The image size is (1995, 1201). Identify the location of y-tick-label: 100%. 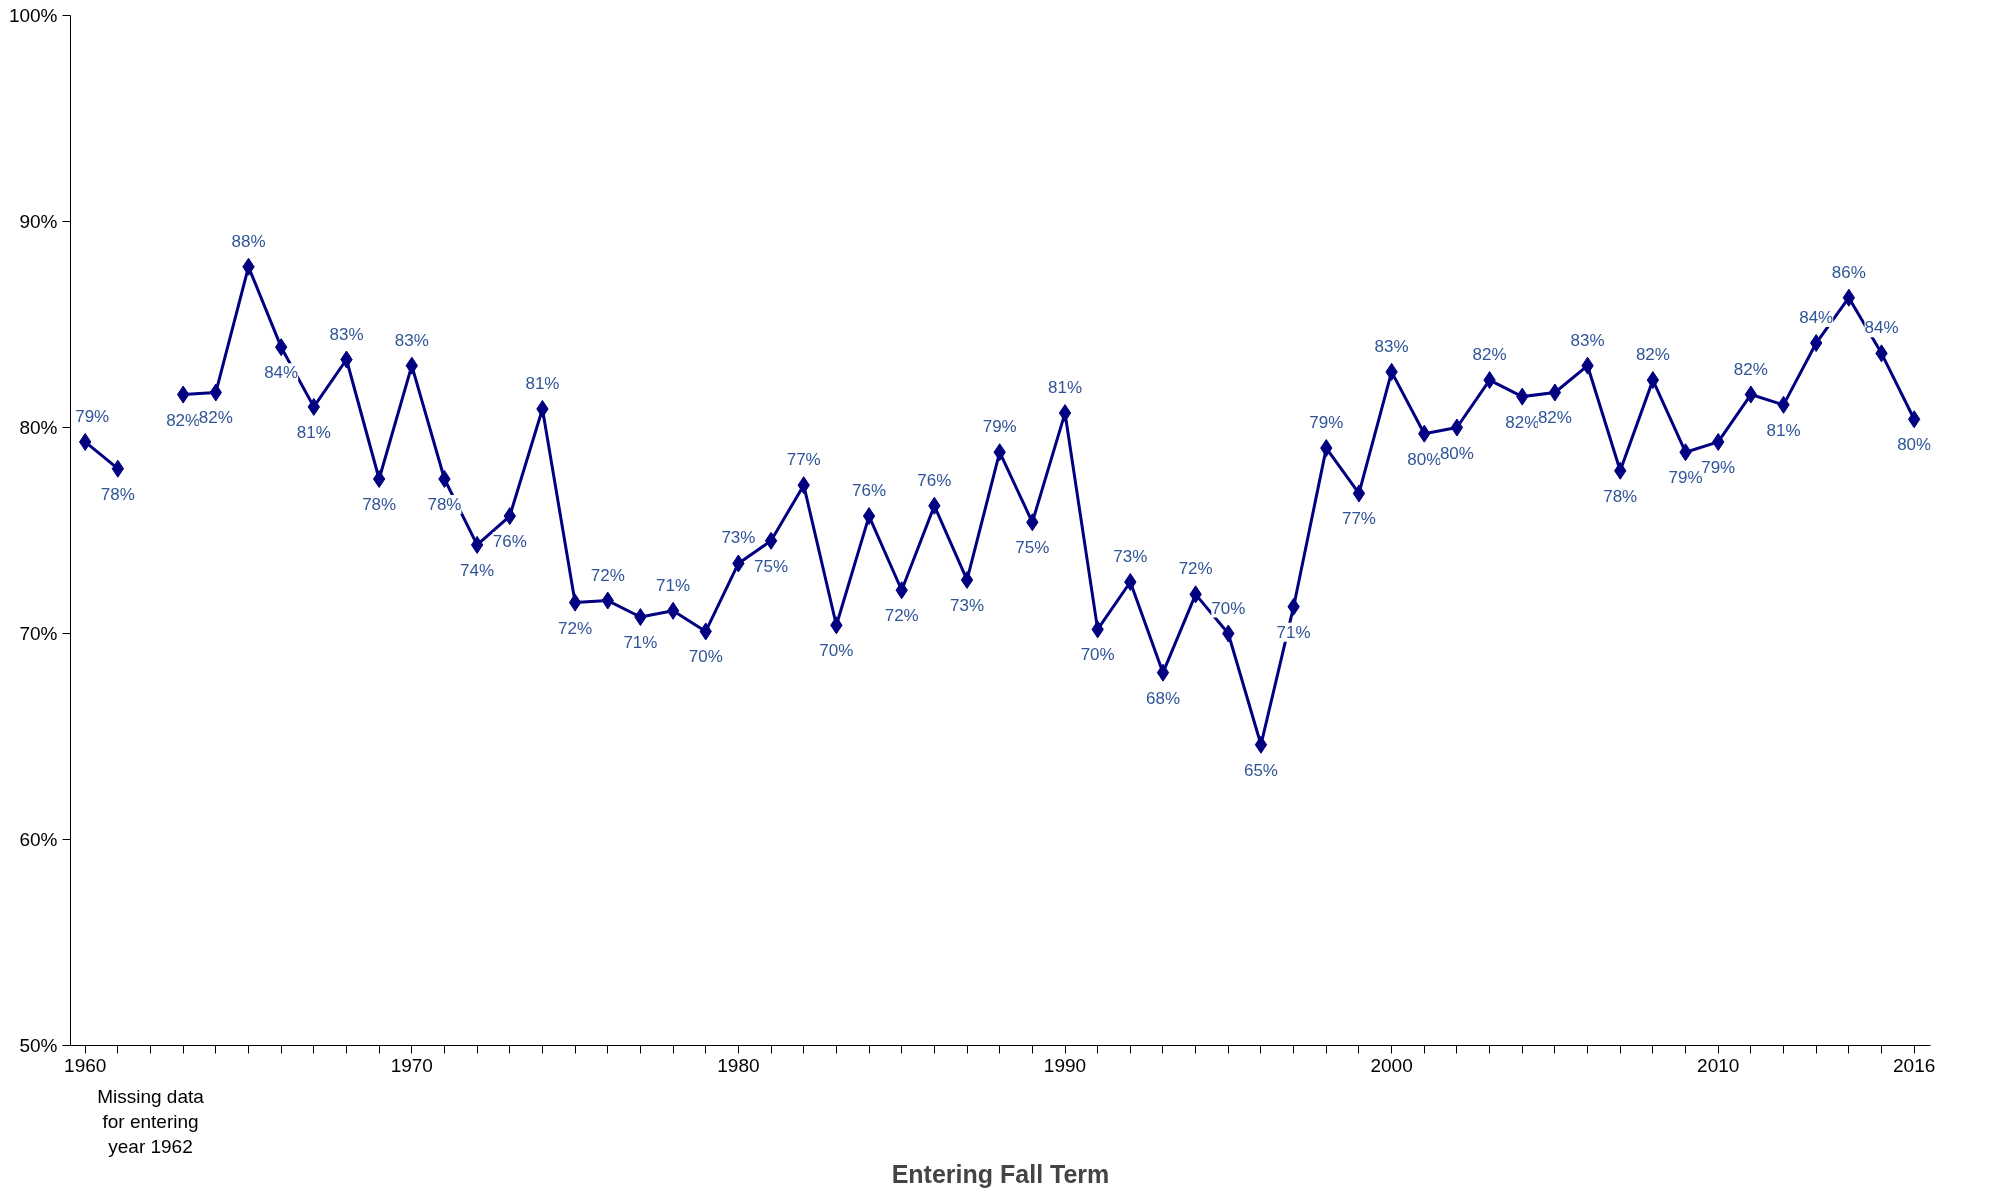
(33, 15).